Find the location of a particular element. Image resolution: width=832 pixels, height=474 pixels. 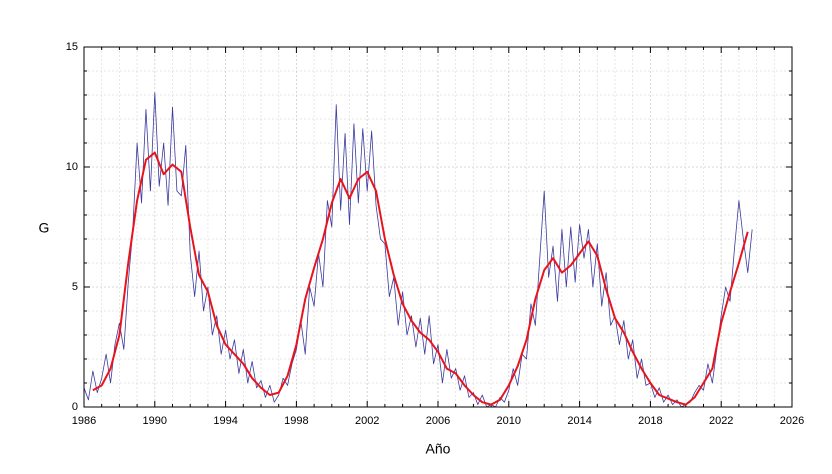

x-tick-label: 1998 is located at coordinates (296, 421).